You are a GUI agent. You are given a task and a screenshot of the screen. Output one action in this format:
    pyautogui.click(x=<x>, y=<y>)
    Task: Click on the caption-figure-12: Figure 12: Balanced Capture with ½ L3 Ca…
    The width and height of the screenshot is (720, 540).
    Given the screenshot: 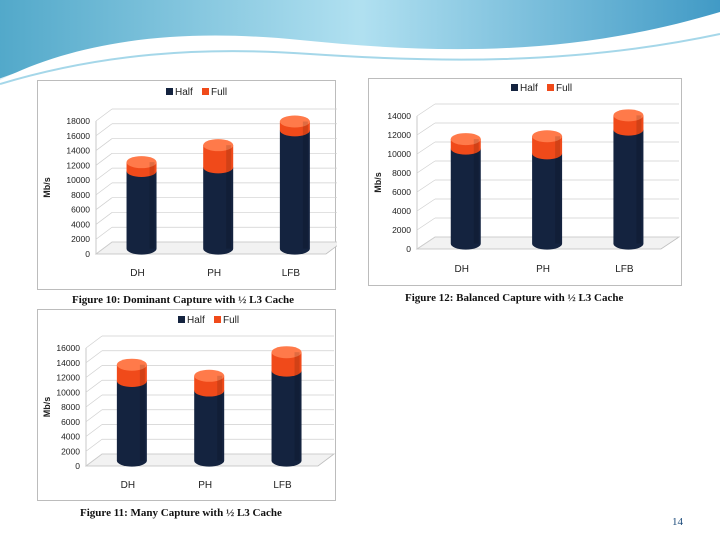 What is the action you would take?
    pyautogui.click(x=514, y=298)
    